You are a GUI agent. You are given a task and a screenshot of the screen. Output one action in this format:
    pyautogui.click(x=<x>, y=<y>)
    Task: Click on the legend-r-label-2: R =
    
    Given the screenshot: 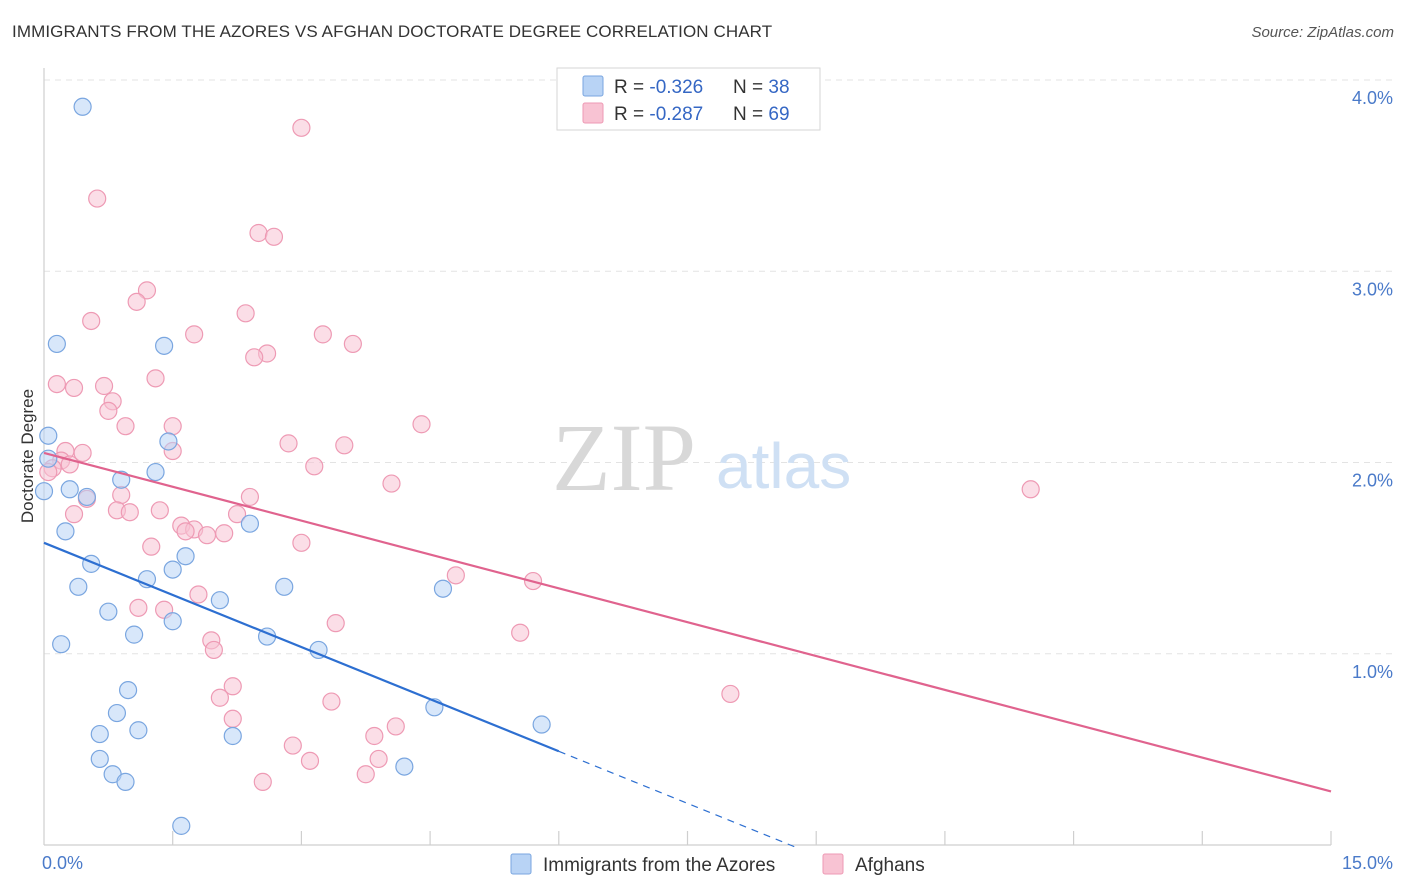 What is the action you would take?
    pyautogui.click(x=631, y=114)
    